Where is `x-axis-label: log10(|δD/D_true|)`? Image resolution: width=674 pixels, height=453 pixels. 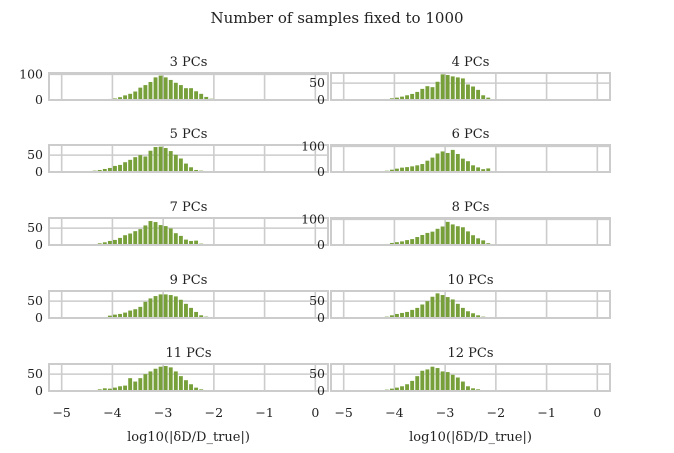
x-axis-label: log10(|δD/D_true|) is located at coordinates (470, 437).